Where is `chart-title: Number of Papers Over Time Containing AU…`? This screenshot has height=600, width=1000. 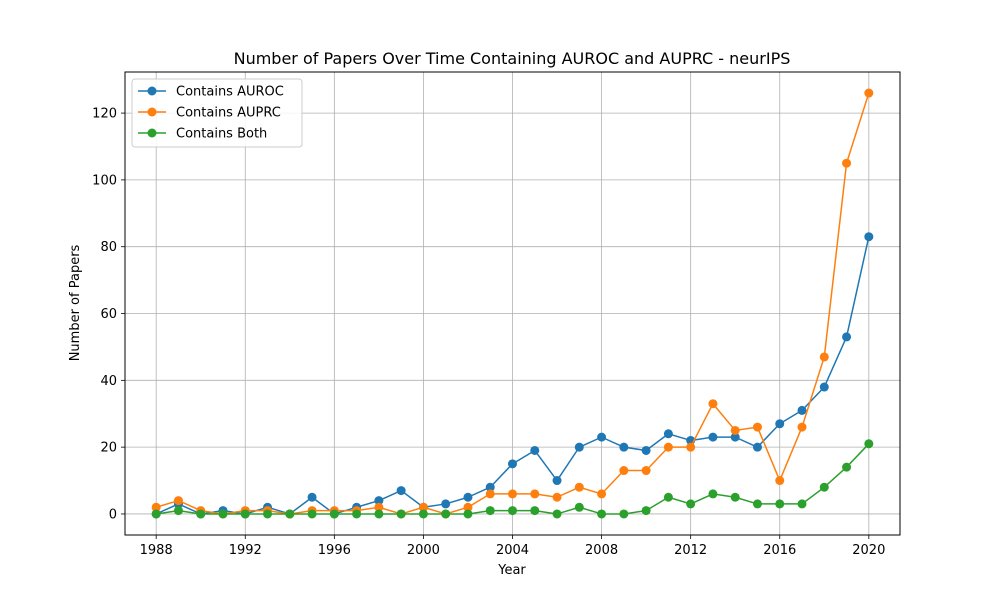 chart-title: Number of Papers Over Time Containing AU… is located at coordinates (512, 58).